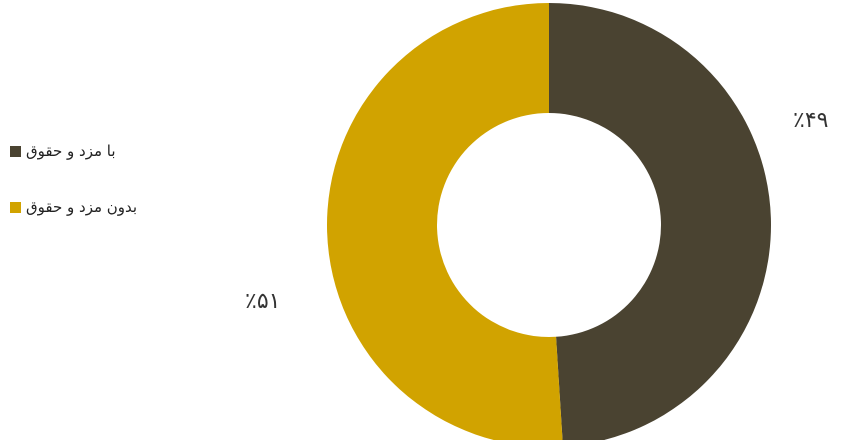  What do you see at coordinates (263, 301) in the screenshot?
I see `data-label-without-wage: ٪۵۱` at bounding box center [263, 301].